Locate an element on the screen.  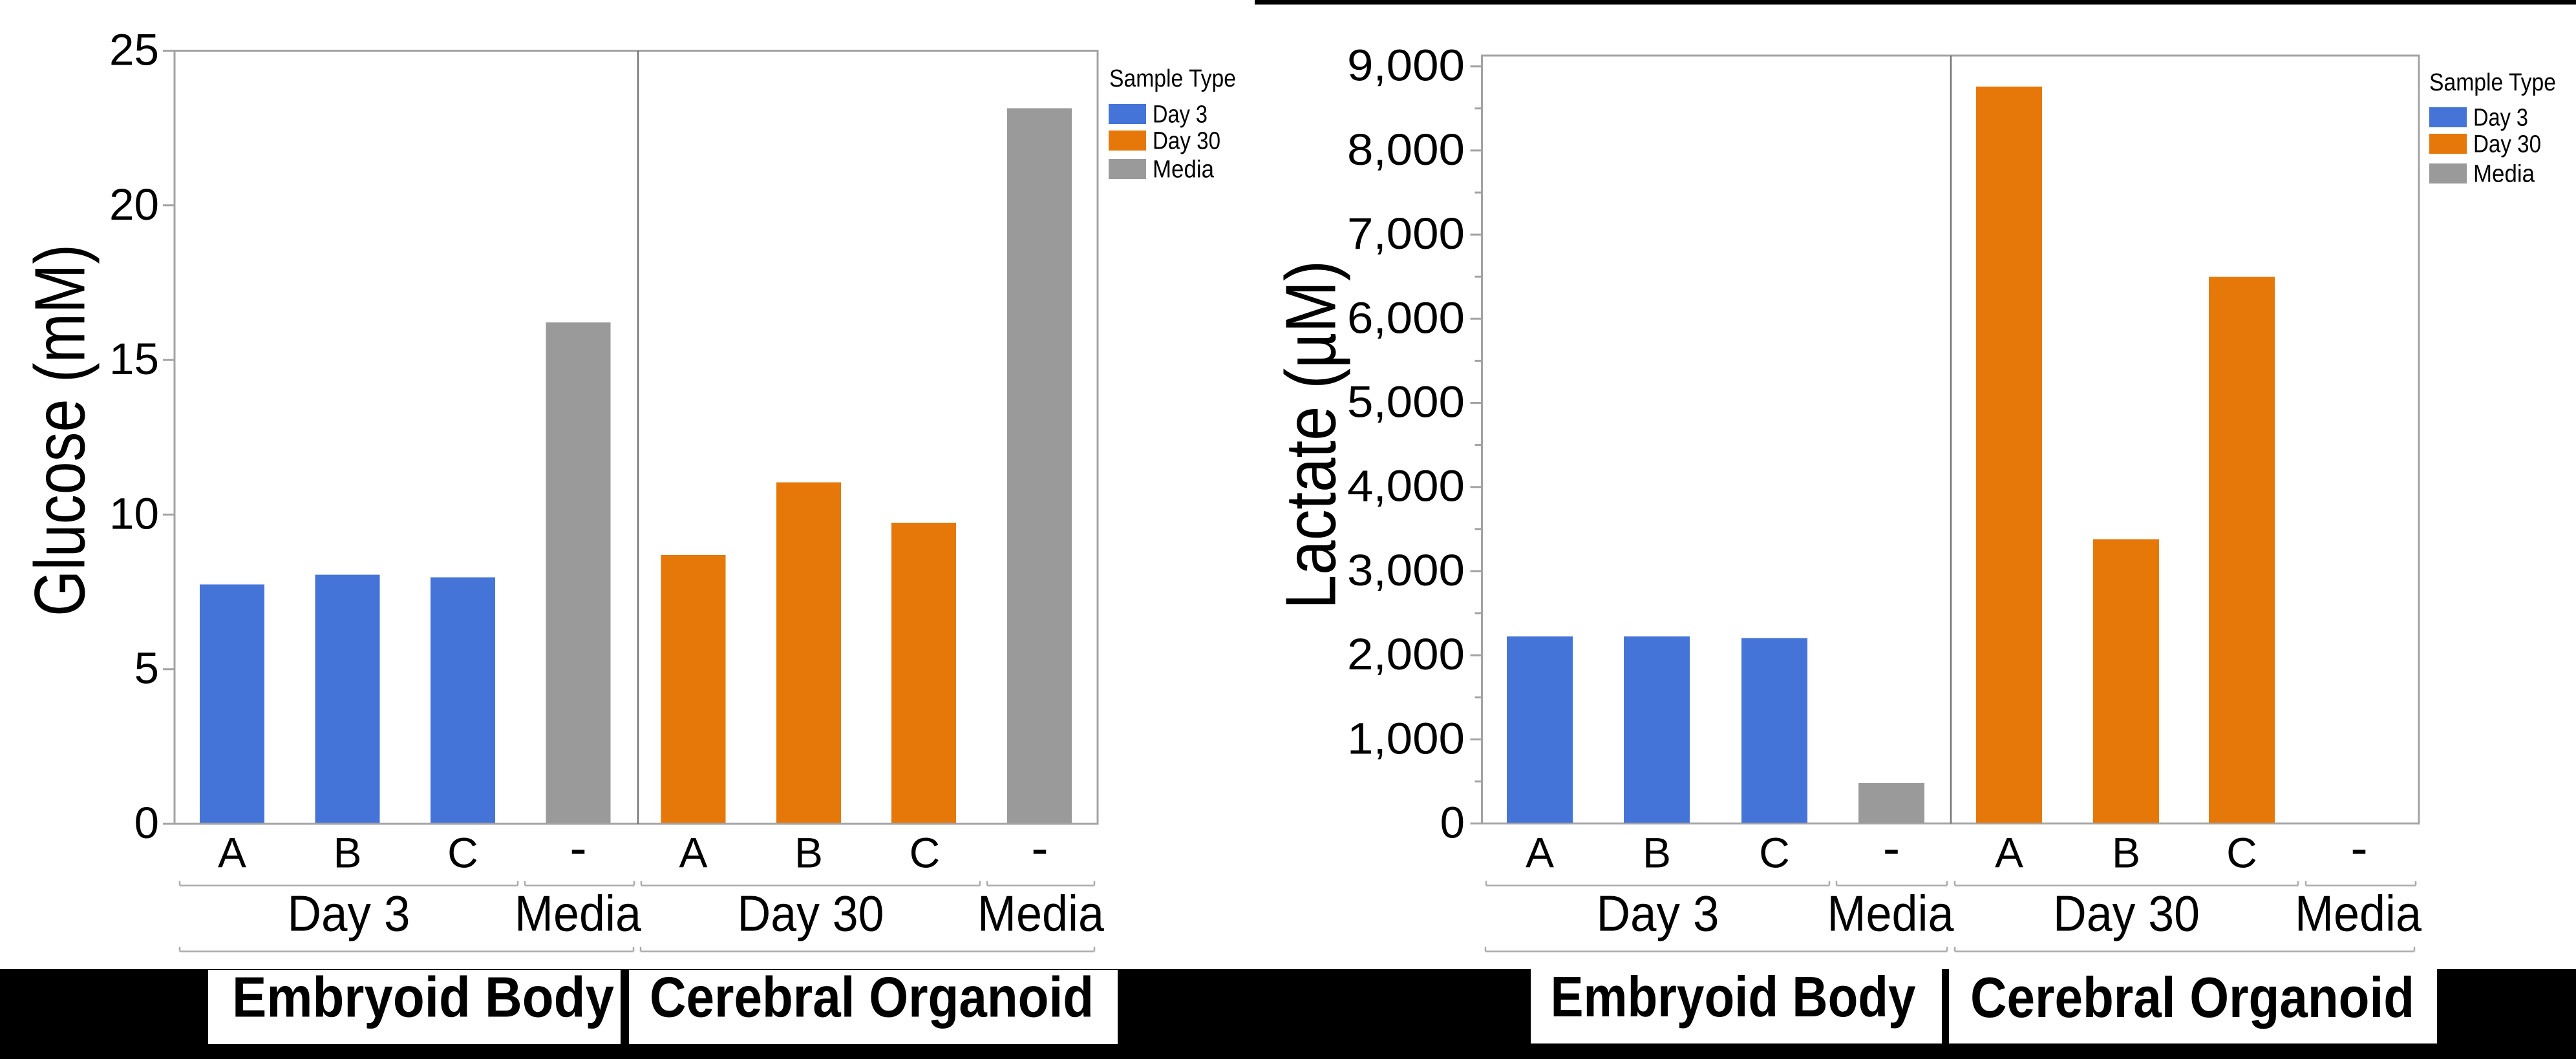
svg-text: 6,000 is located at coordinates (1406, 317).